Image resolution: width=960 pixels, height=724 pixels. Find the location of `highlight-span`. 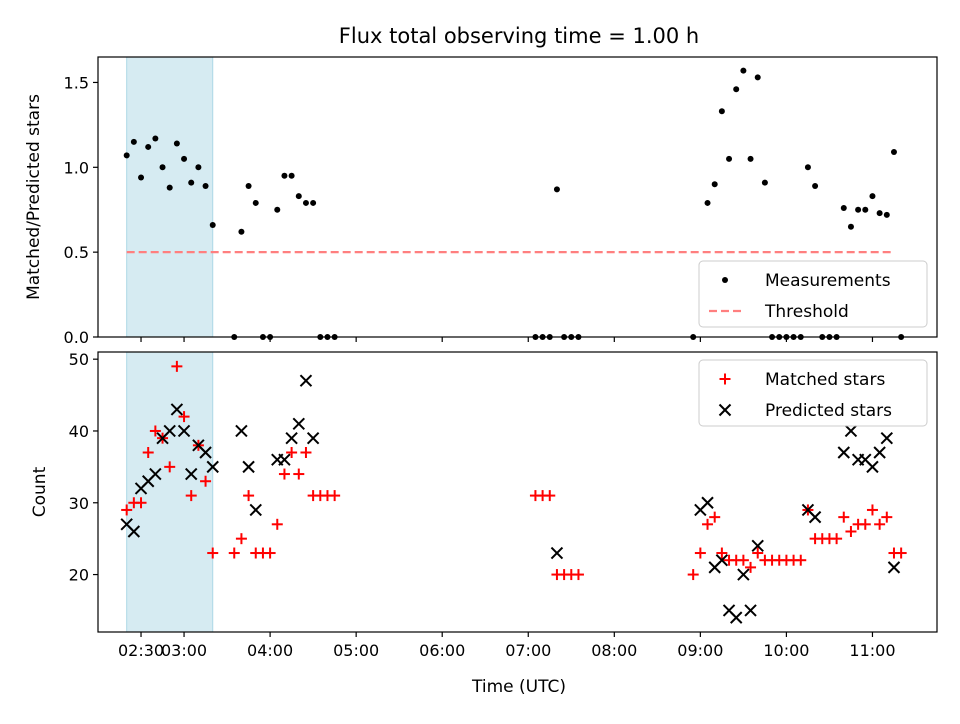

highlight-span is located at coordinates (170, 197).